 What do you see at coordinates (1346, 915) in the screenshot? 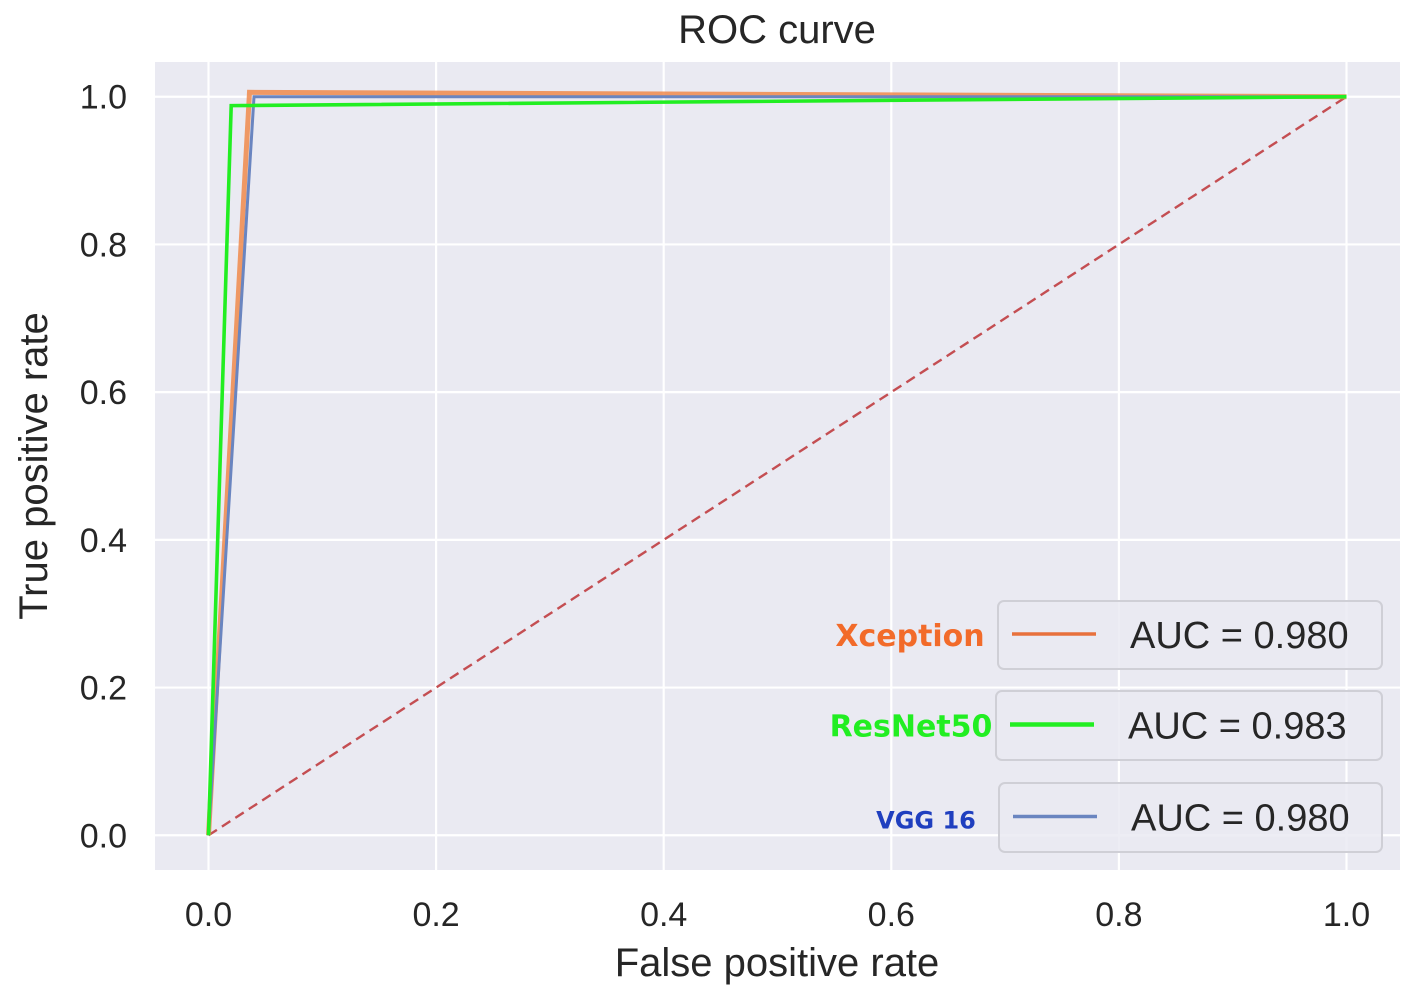
I see `x-tick-label: 1.0` at bounding box center [1346, 915].